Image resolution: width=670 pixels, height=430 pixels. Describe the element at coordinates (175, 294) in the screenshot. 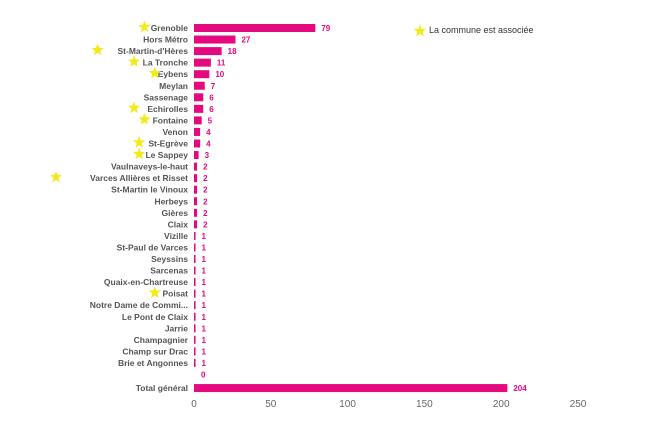

I see `category-label: Poisat` at that location.